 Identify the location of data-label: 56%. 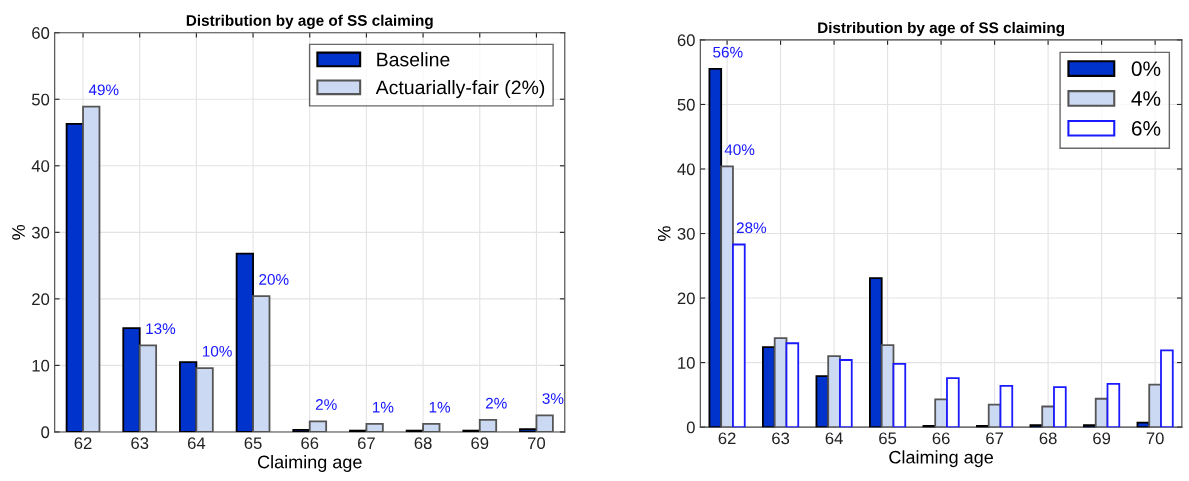
(728, 52).